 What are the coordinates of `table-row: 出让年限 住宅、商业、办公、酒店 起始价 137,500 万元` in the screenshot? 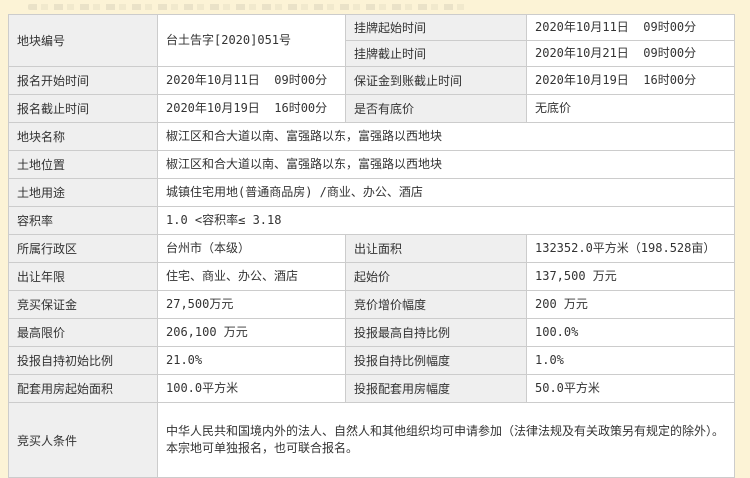 It's located at (371, 276).